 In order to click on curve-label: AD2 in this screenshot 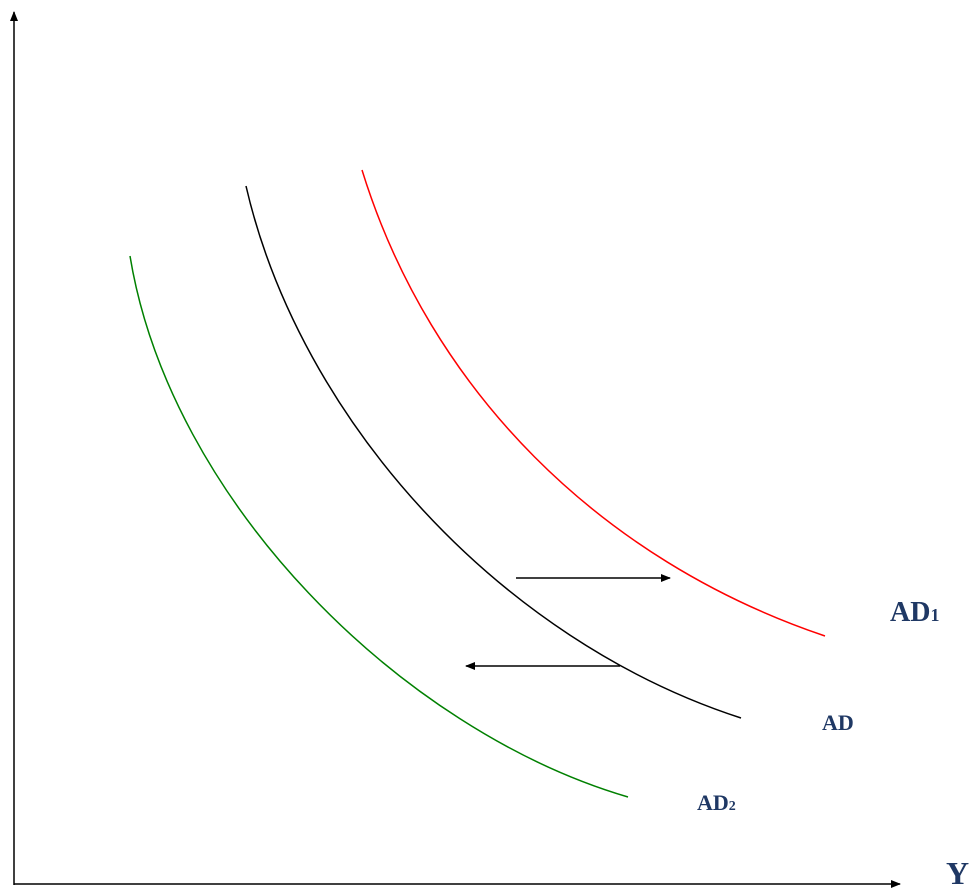, I will do `click(716, 802)`.